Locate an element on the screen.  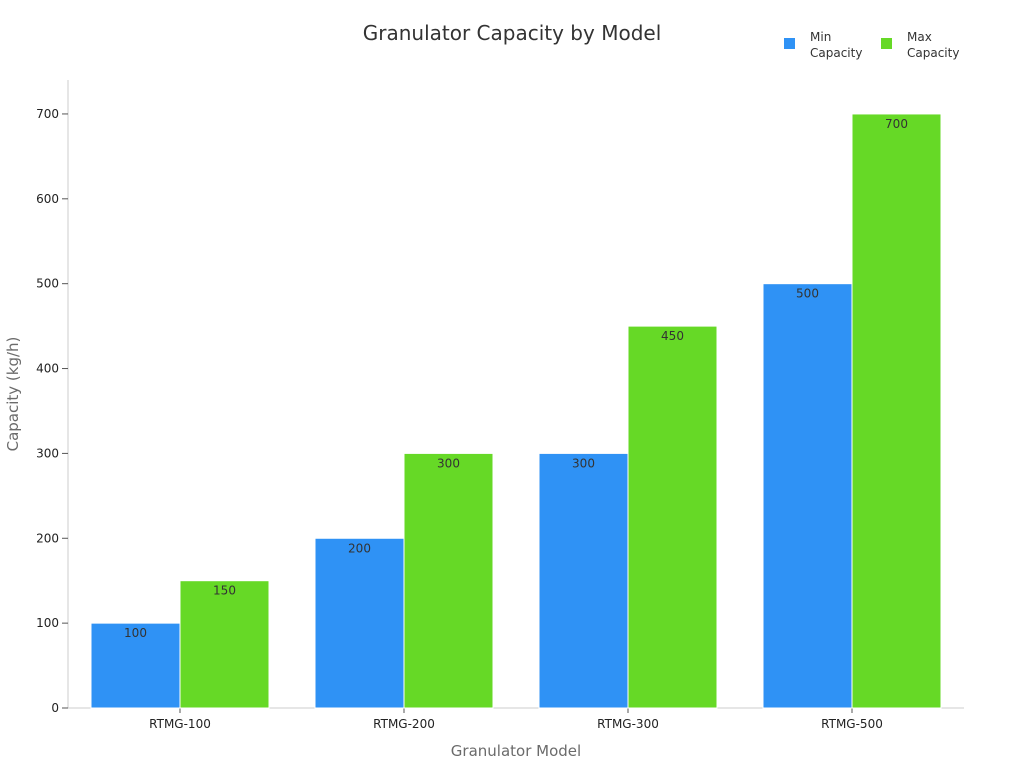
y-axis-title: Capacity (kg/h) is located at coordinates (13, 394).